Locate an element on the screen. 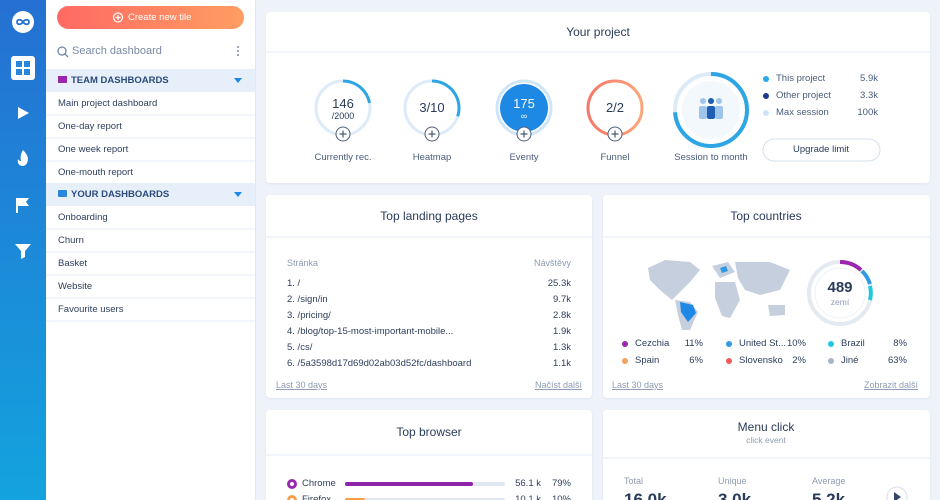 This screenshot has height=500, width=940. team-icon is located at coordinates (62, 79).